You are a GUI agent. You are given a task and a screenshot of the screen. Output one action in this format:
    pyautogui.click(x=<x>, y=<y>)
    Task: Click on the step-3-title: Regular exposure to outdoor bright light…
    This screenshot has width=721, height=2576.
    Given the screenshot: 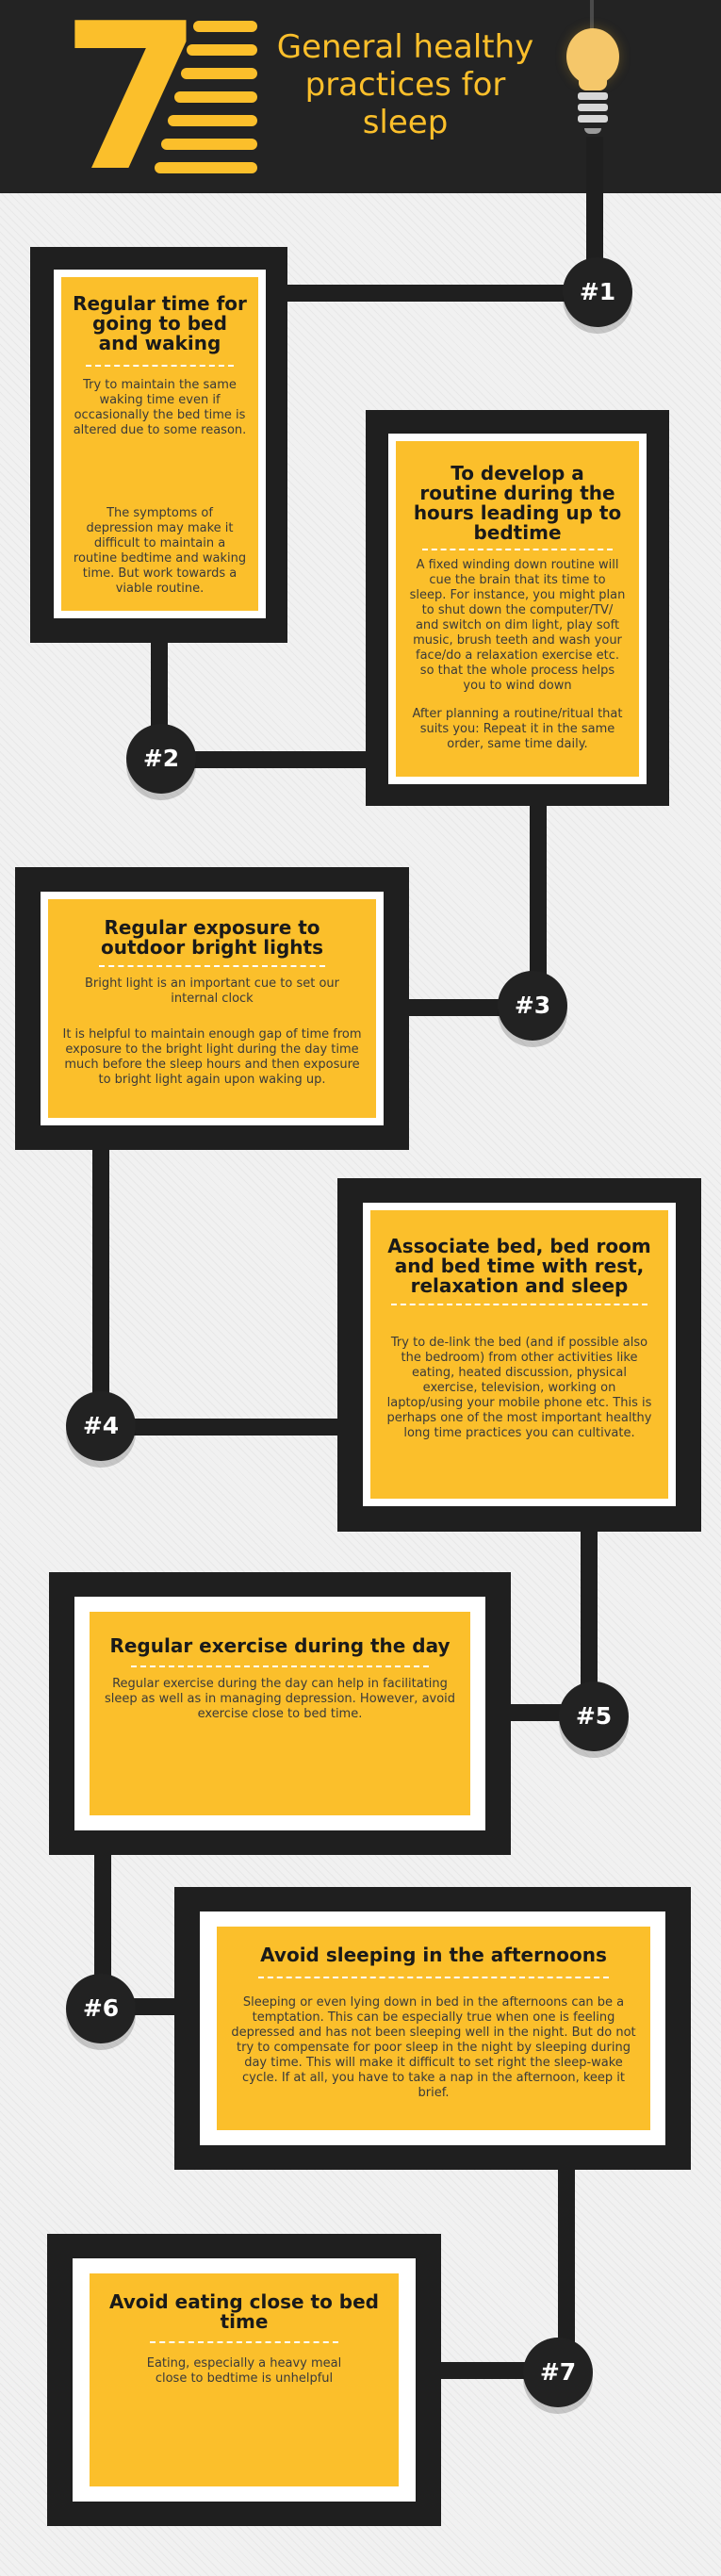 What is the action you would take?
    pyautogui.click(x=211, y=938)
    